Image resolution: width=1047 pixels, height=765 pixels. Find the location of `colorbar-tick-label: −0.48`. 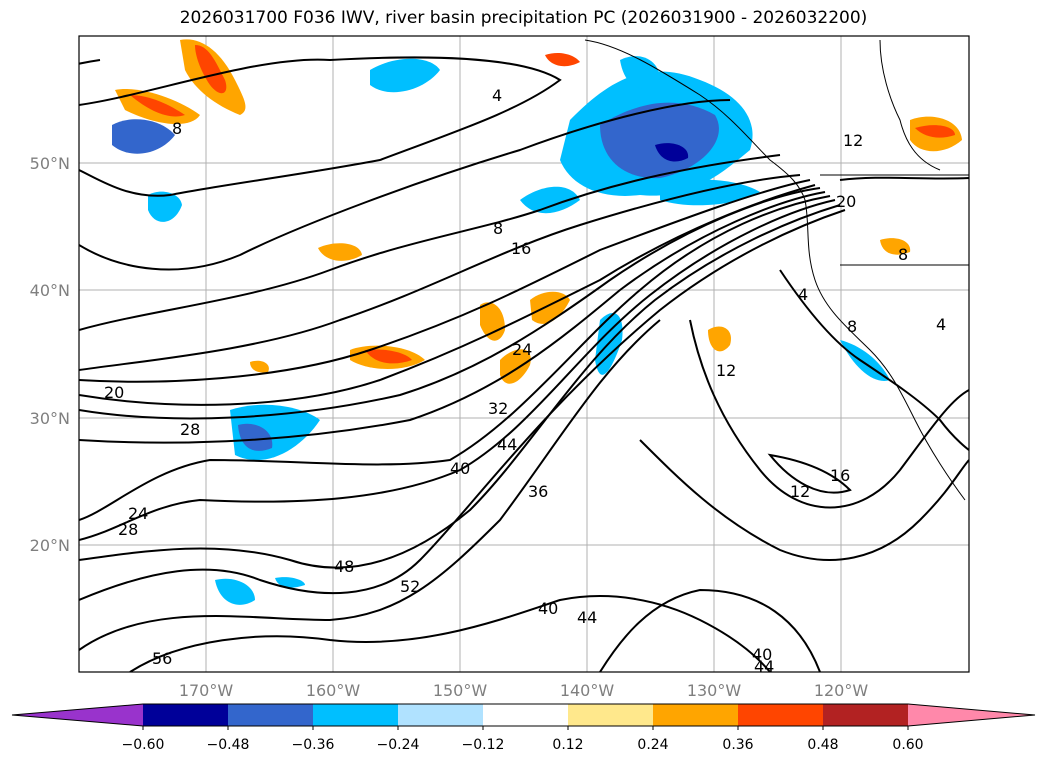

colorbar-tick-label: −0.48 is located at coordinates (228, 745).